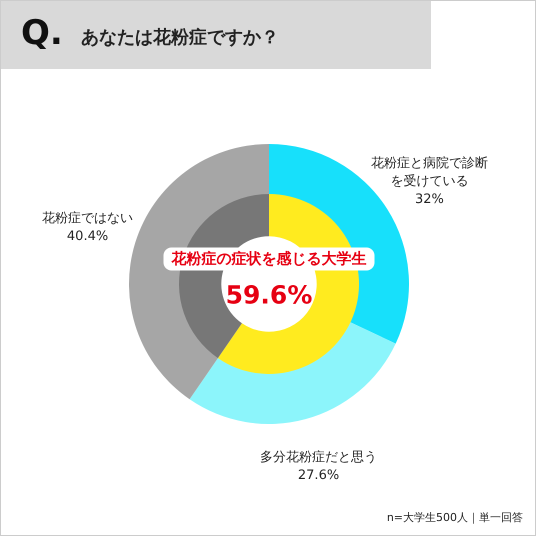 The image size is (536, 536). I want to click on text: Q., so click(42, 33).